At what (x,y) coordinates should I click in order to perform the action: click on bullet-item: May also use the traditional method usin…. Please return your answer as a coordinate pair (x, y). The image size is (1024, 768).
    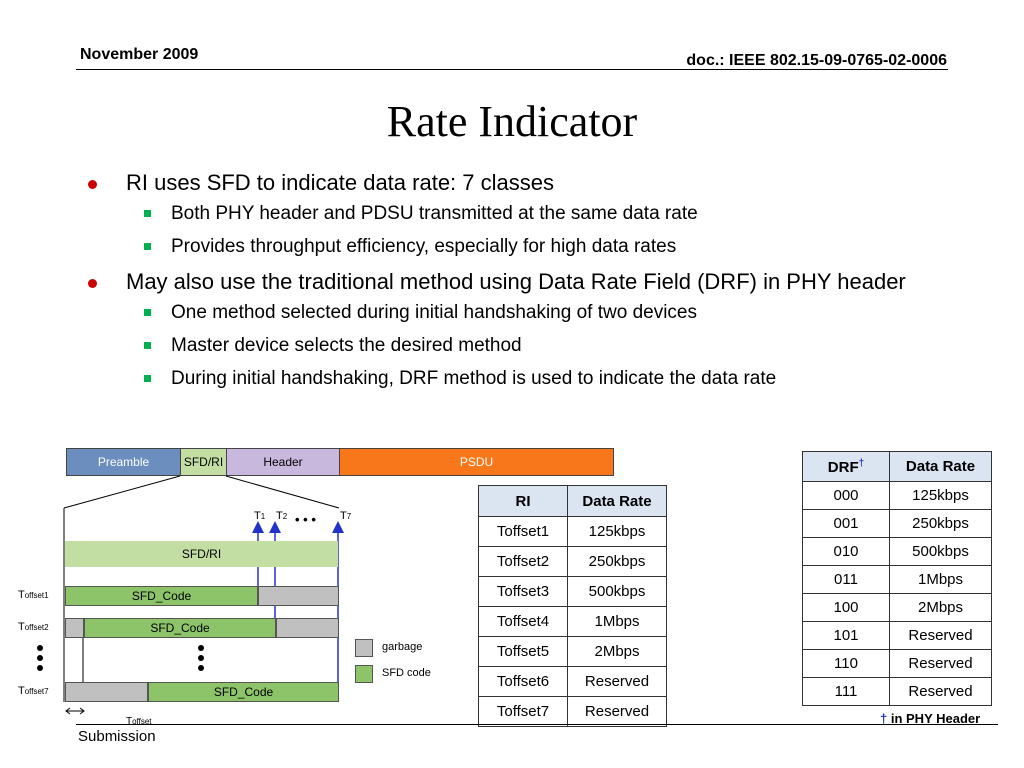
    Looking at the image, I should click on (508, 282).